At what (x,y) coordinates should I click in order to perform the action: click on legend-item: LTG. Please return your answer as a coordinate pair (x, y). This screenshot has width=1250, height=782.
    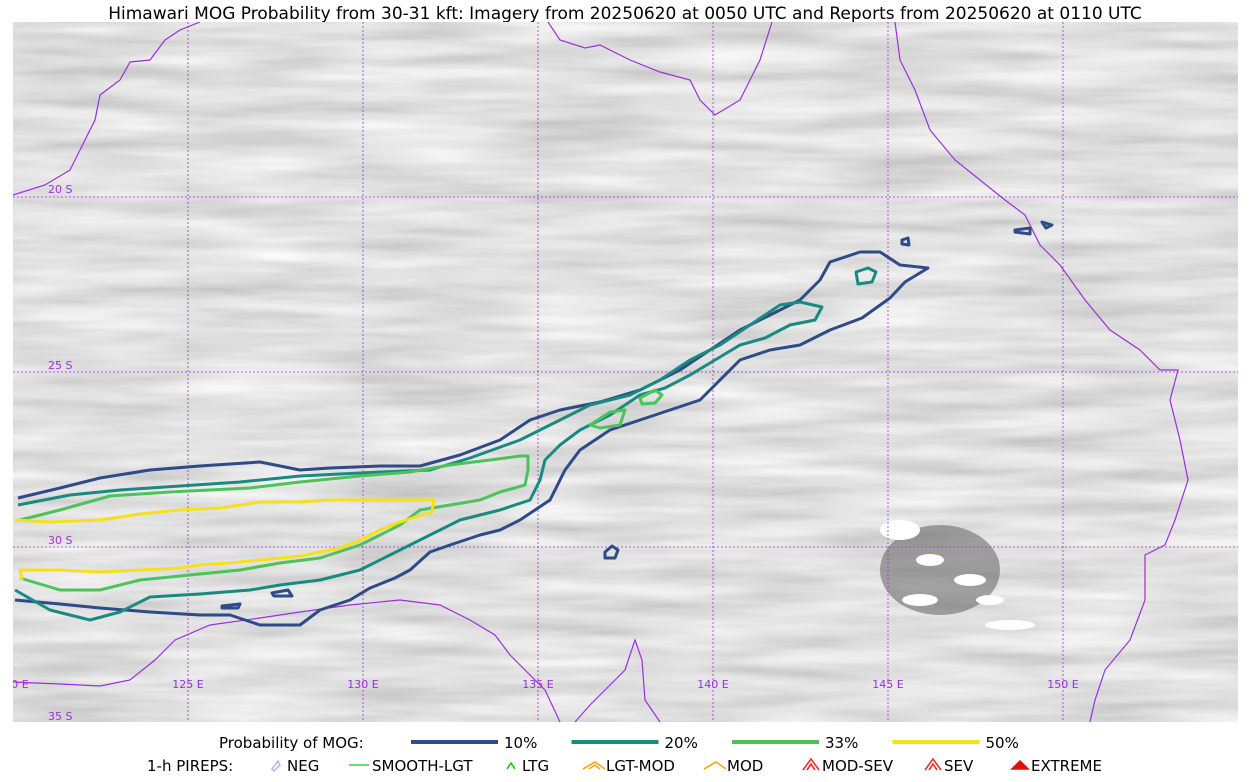
    Looking at the image, I should click on (535, 766).